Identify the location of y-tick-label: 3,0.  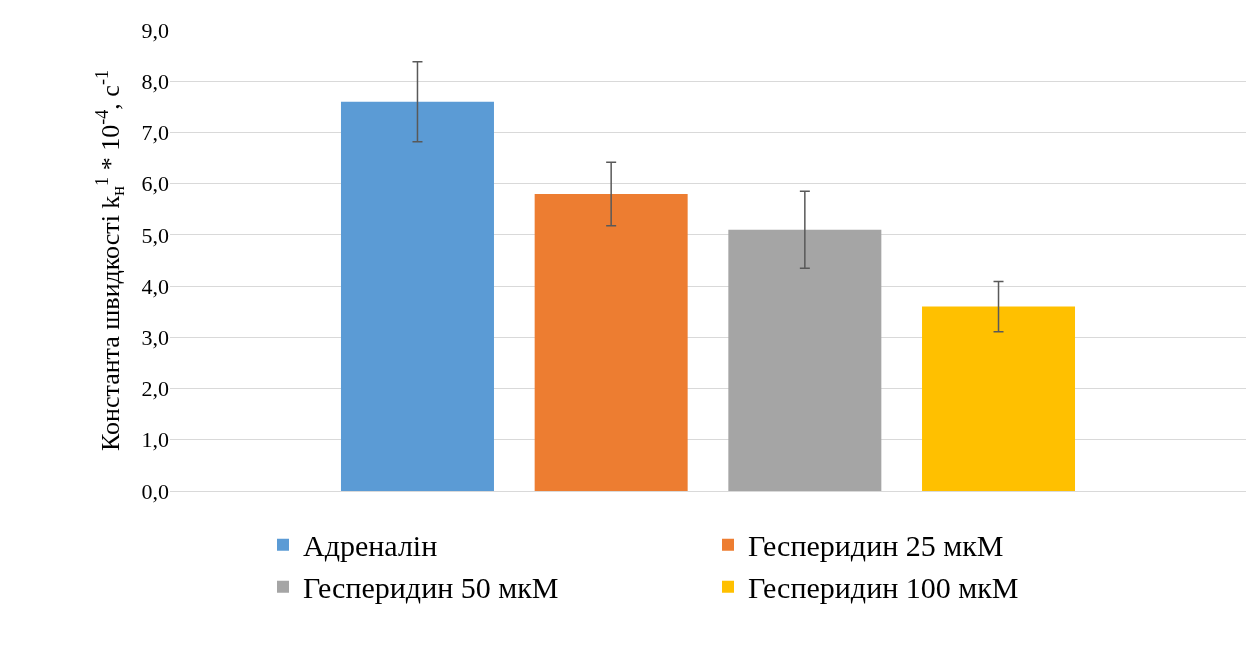
(155, 338).